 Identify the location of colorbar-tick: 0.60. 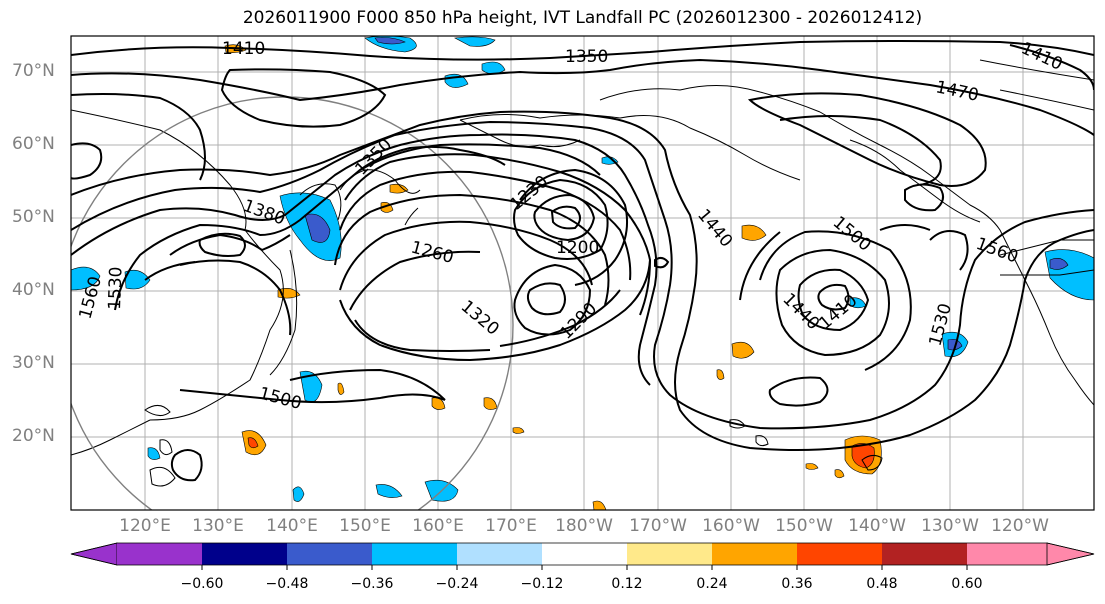
(967, 584).